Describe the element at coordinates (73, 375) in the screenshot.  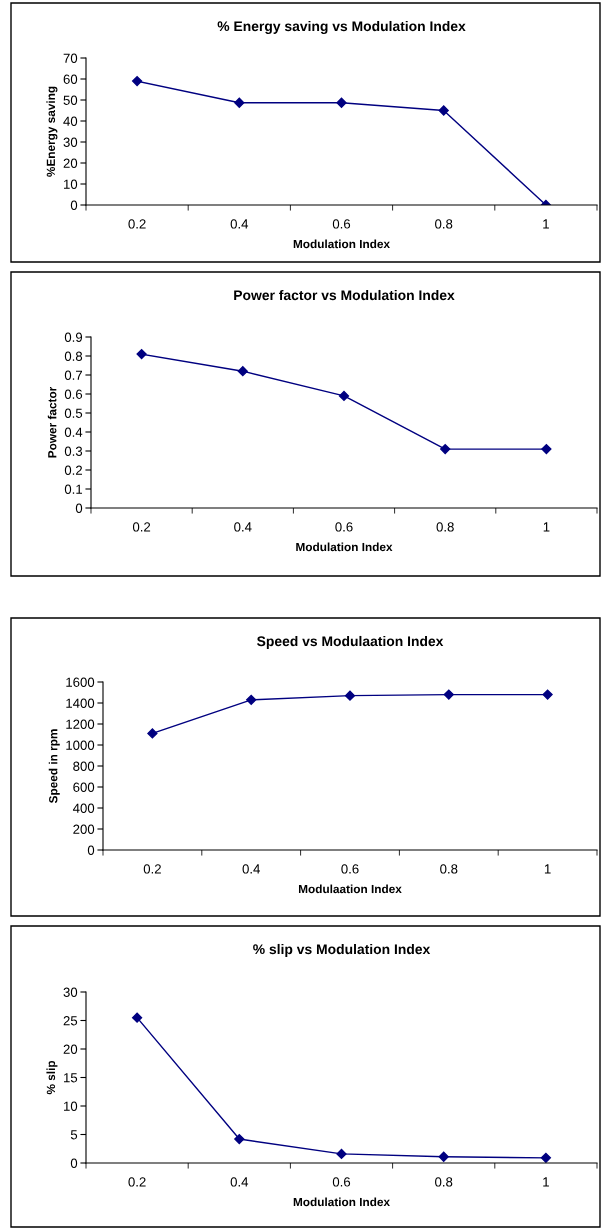
I see `y-tick-label: 0.7` at that location.